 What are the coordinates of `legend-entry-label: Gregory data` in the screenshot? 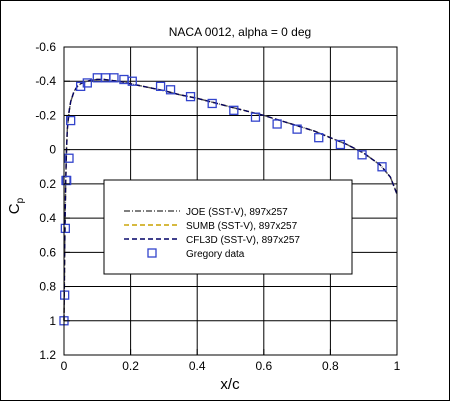 It's located at (215, 254).